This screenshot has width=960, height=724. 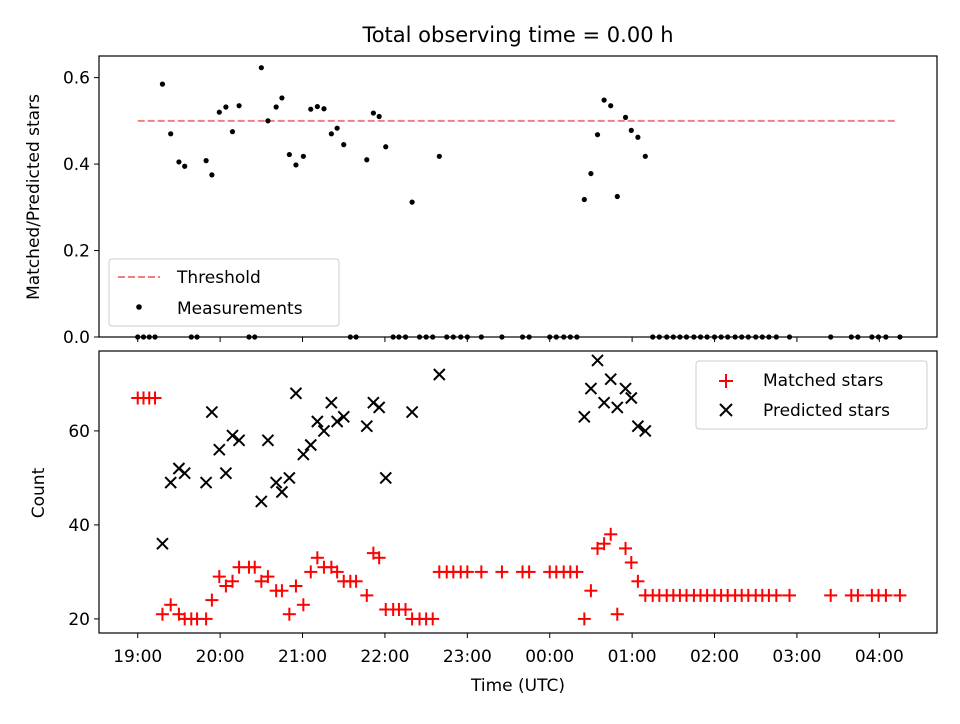 I want to click on bottom-x-tick-label: 00:00, so click(x=549, y=657).